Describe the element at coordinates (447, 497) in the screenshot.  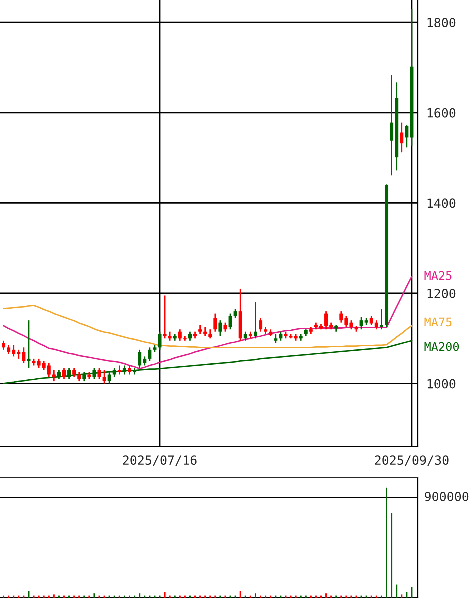
I see `text: 900000` at that location.